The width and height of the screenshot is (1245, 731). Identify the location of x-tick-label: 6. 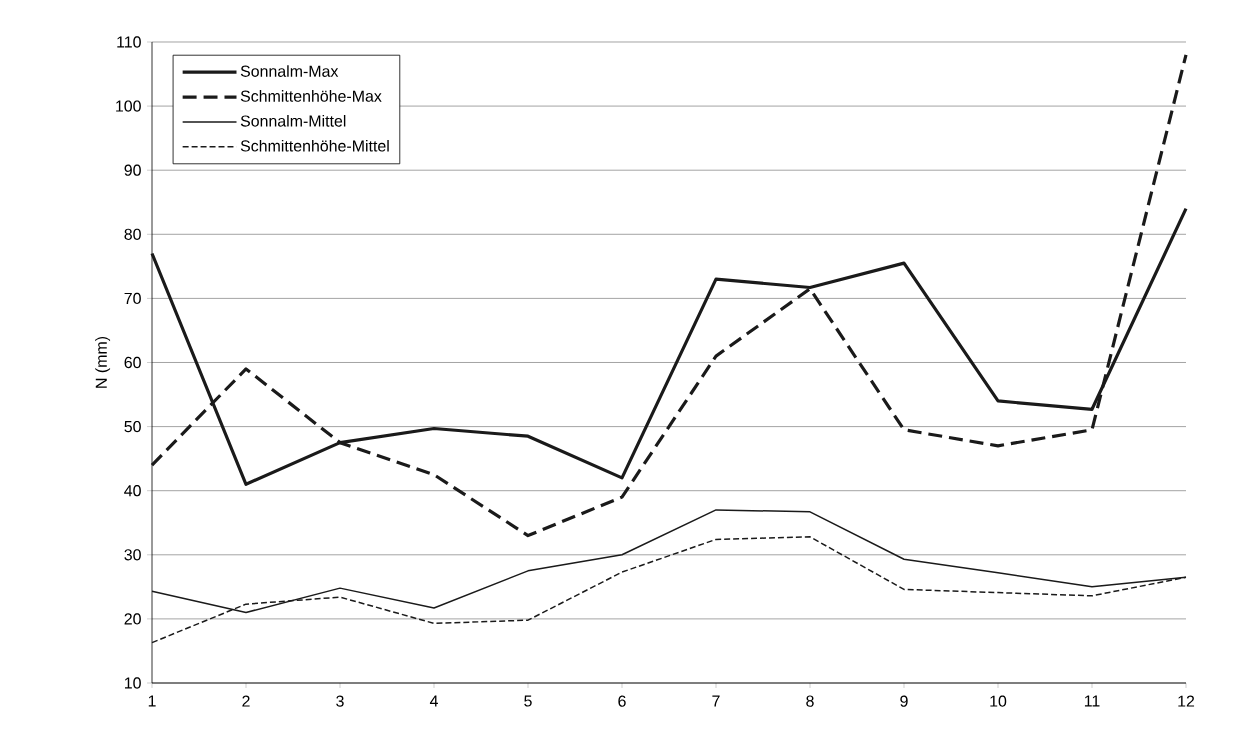
(622, 701).